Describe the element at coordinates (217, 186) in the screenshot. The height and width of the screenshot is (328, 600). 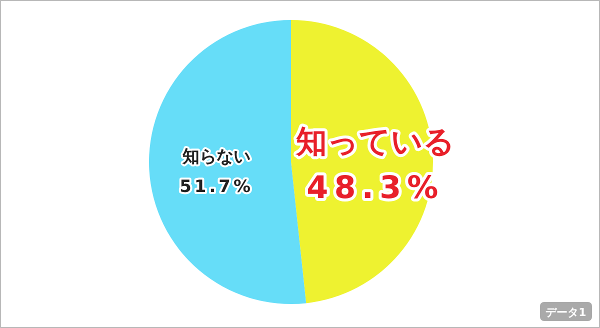
I see `data-label: 51.7%` at that location.